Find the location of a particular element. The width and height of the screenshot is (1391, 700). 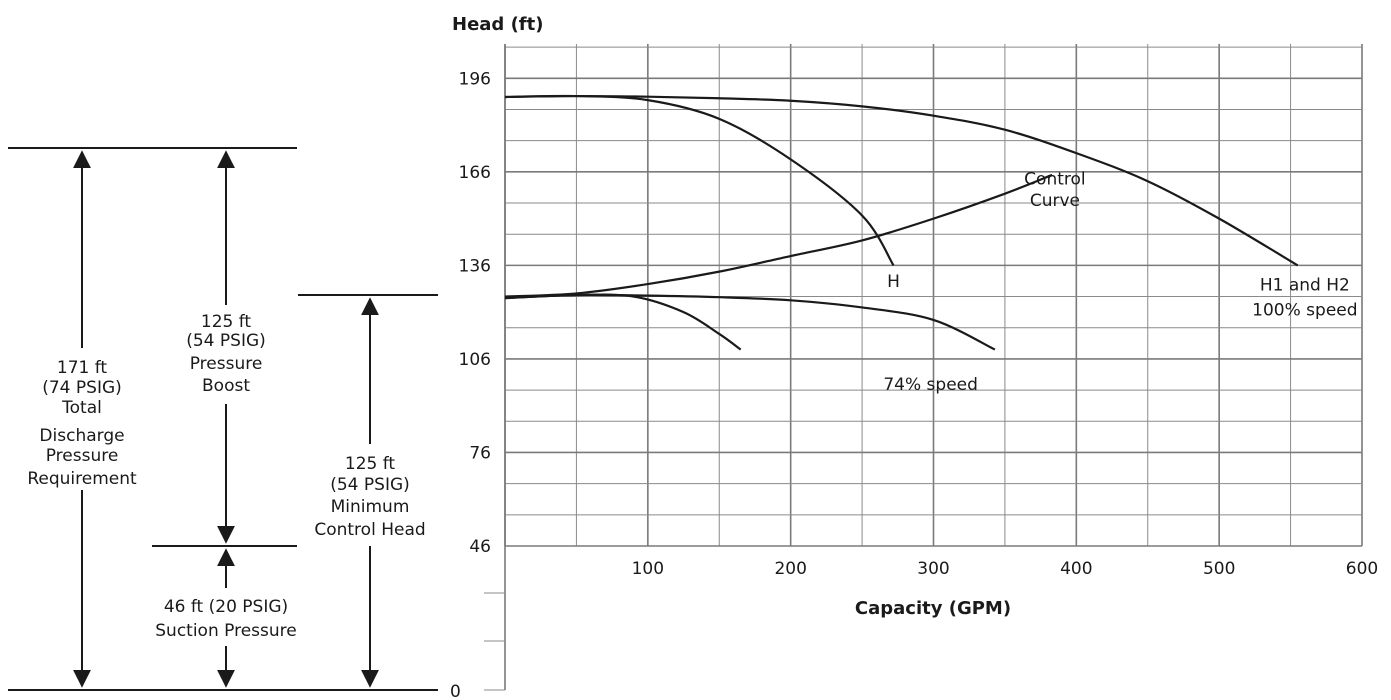

suction-line-1: 46 ft (20 PSIG) is located at coordinates (226, 607).